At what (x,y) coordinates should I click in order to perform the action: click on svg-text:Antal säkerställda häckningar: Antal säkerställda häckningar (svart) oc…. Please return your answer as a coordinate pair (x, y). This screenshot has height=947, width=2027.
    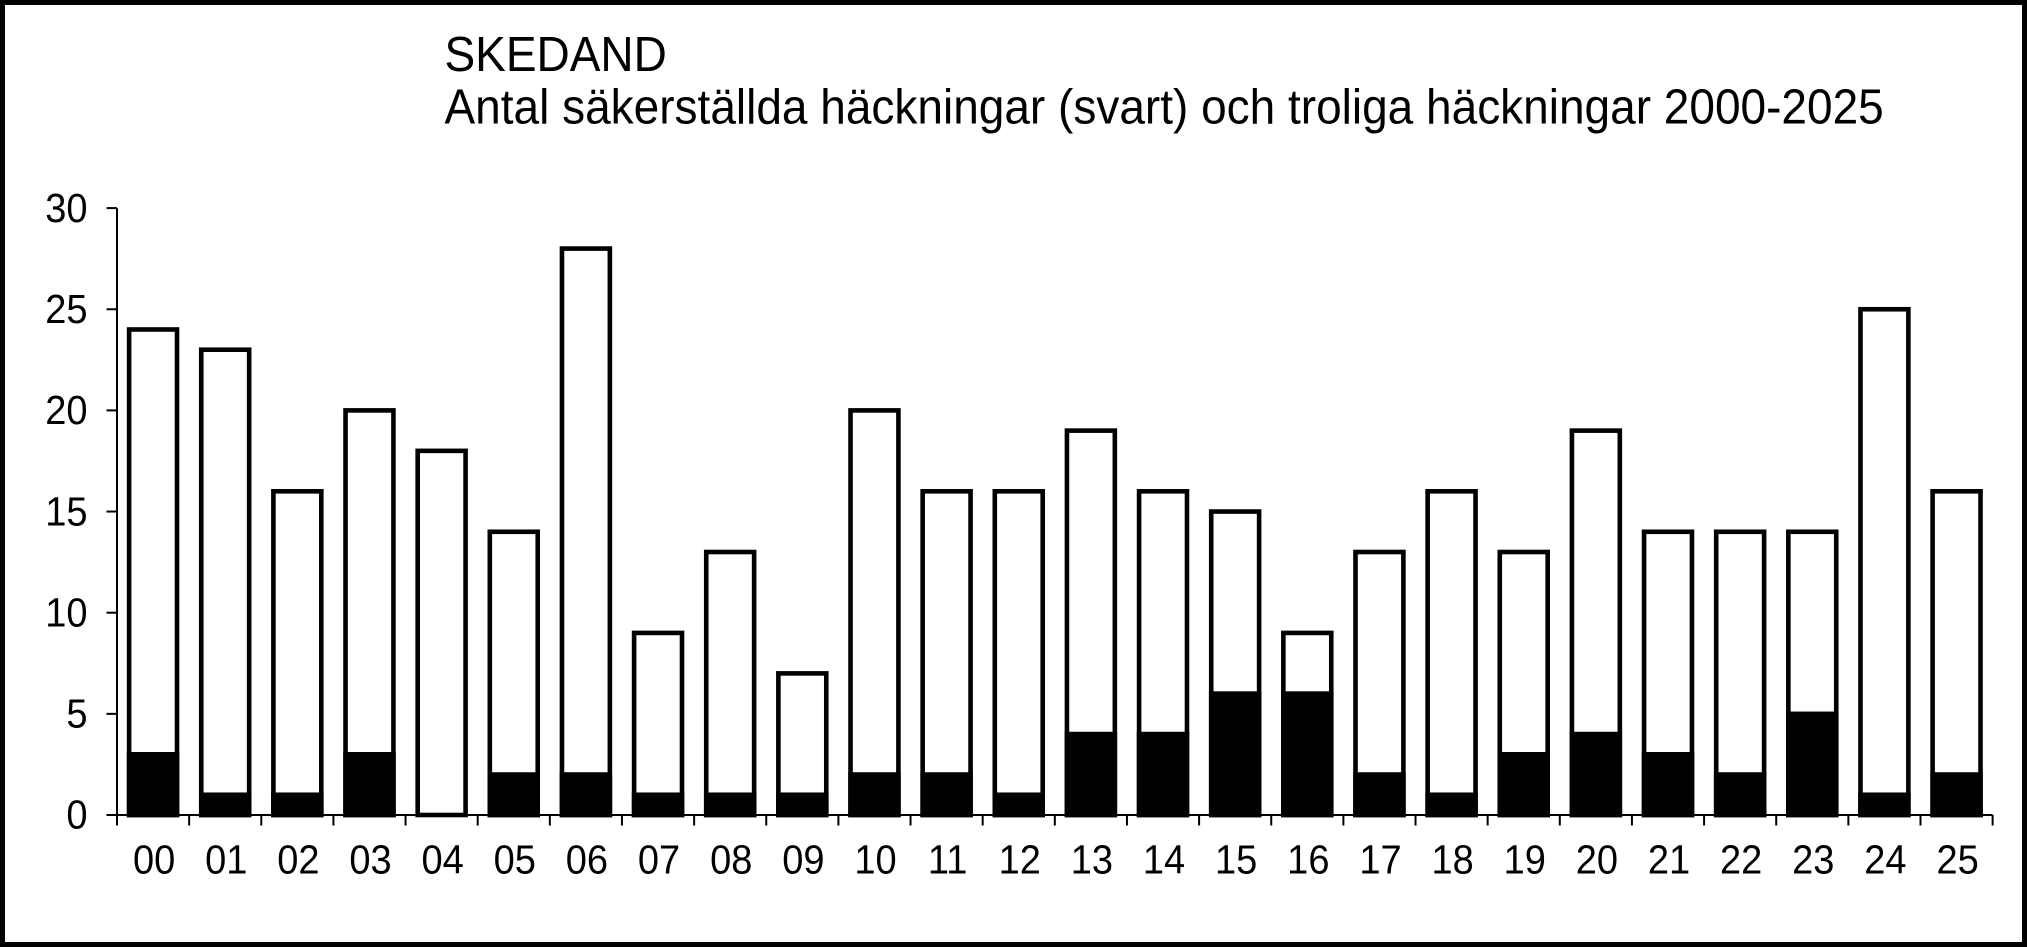
    Looking at the image, I should click on (1164, 107).